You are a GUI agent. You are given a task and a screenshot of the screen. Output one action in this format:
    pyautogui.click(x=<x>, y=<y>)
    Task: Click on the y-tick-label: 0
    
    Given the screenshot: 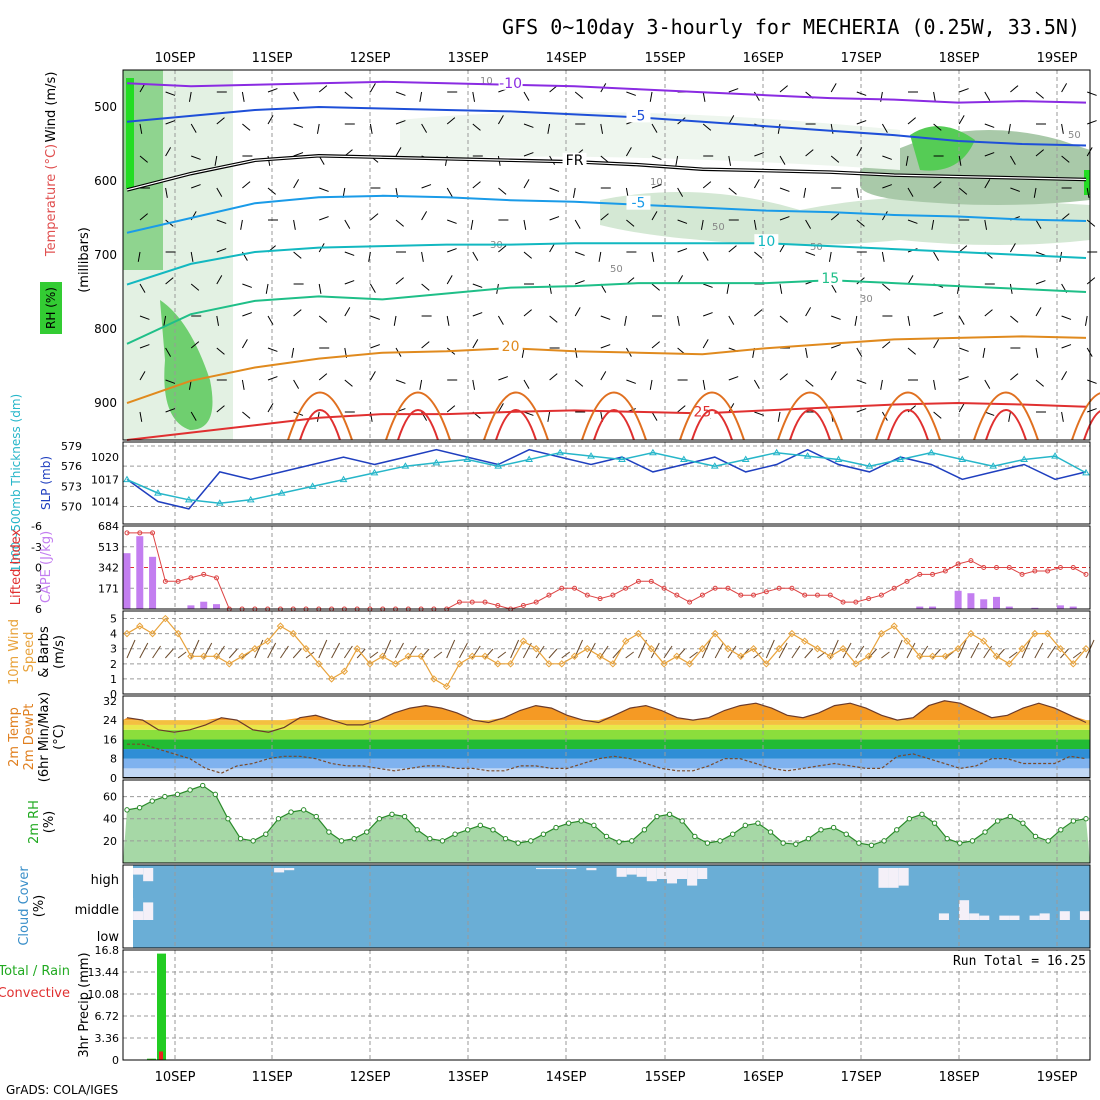 What is the action you would take?
    pyautogui.click(x=115, y=1060)
    